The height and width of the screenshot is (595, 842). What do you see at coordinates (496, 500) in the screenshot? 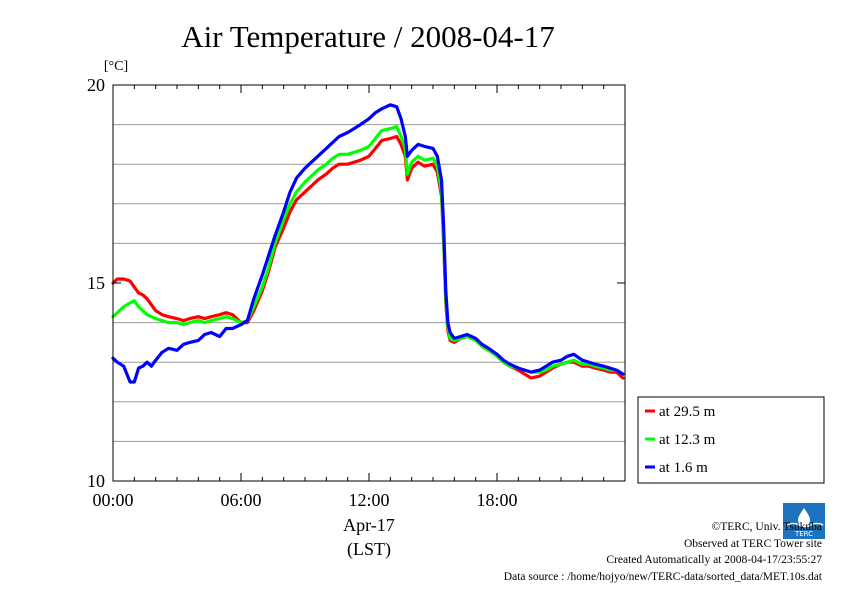
I see `x-tick-label: 18:00` at bounding box center [496, 500].